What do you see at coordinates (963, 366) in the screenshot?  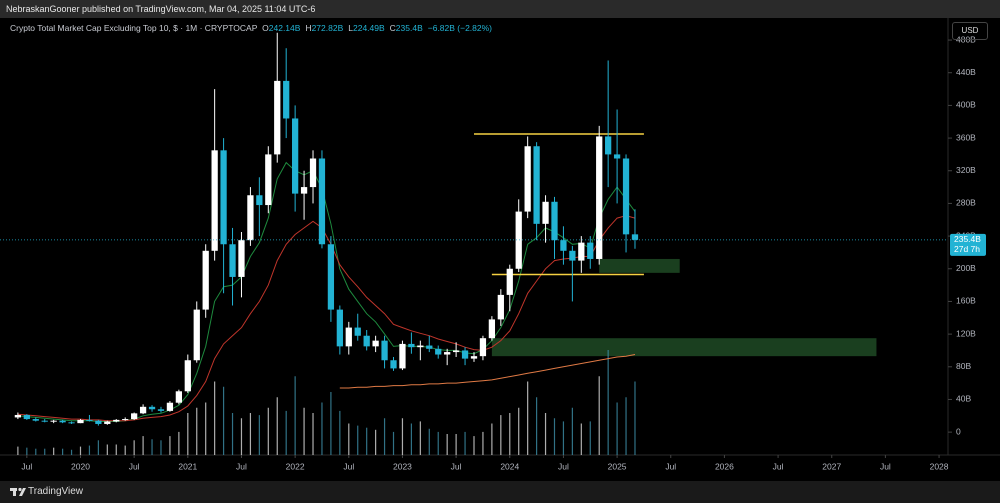 I see `y-tick-label: 80B` at bounding box center [963, 366].